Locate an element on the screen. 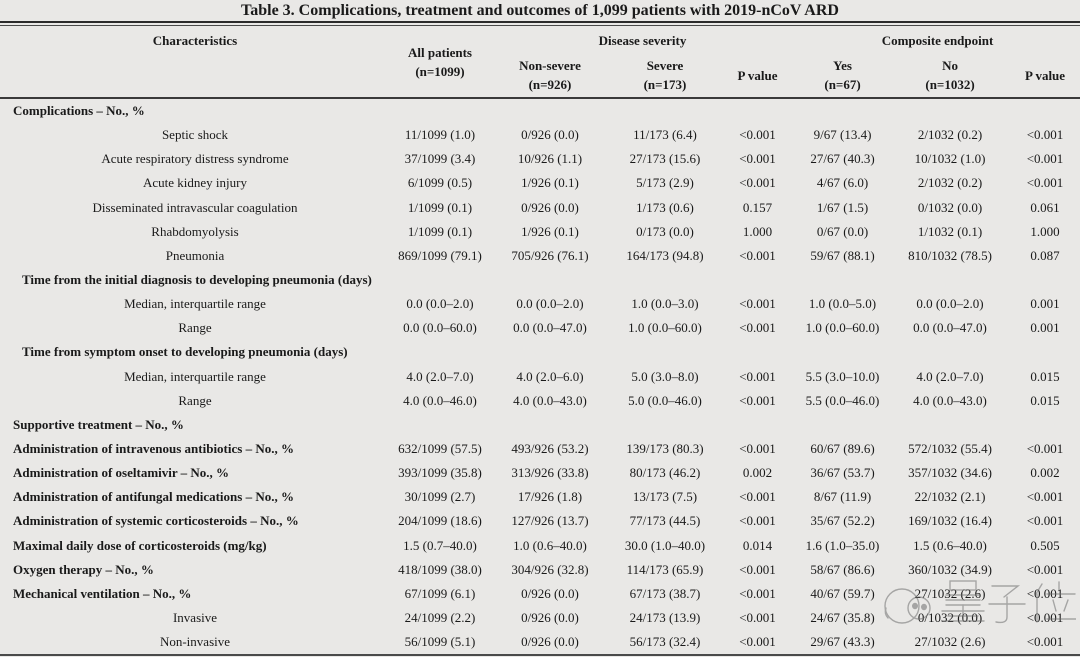 Image resolution: width=1080 pixels, height=657 pixels. cell-value: 4.0 (2.0–6.0) is located at coordinates (550, 376).